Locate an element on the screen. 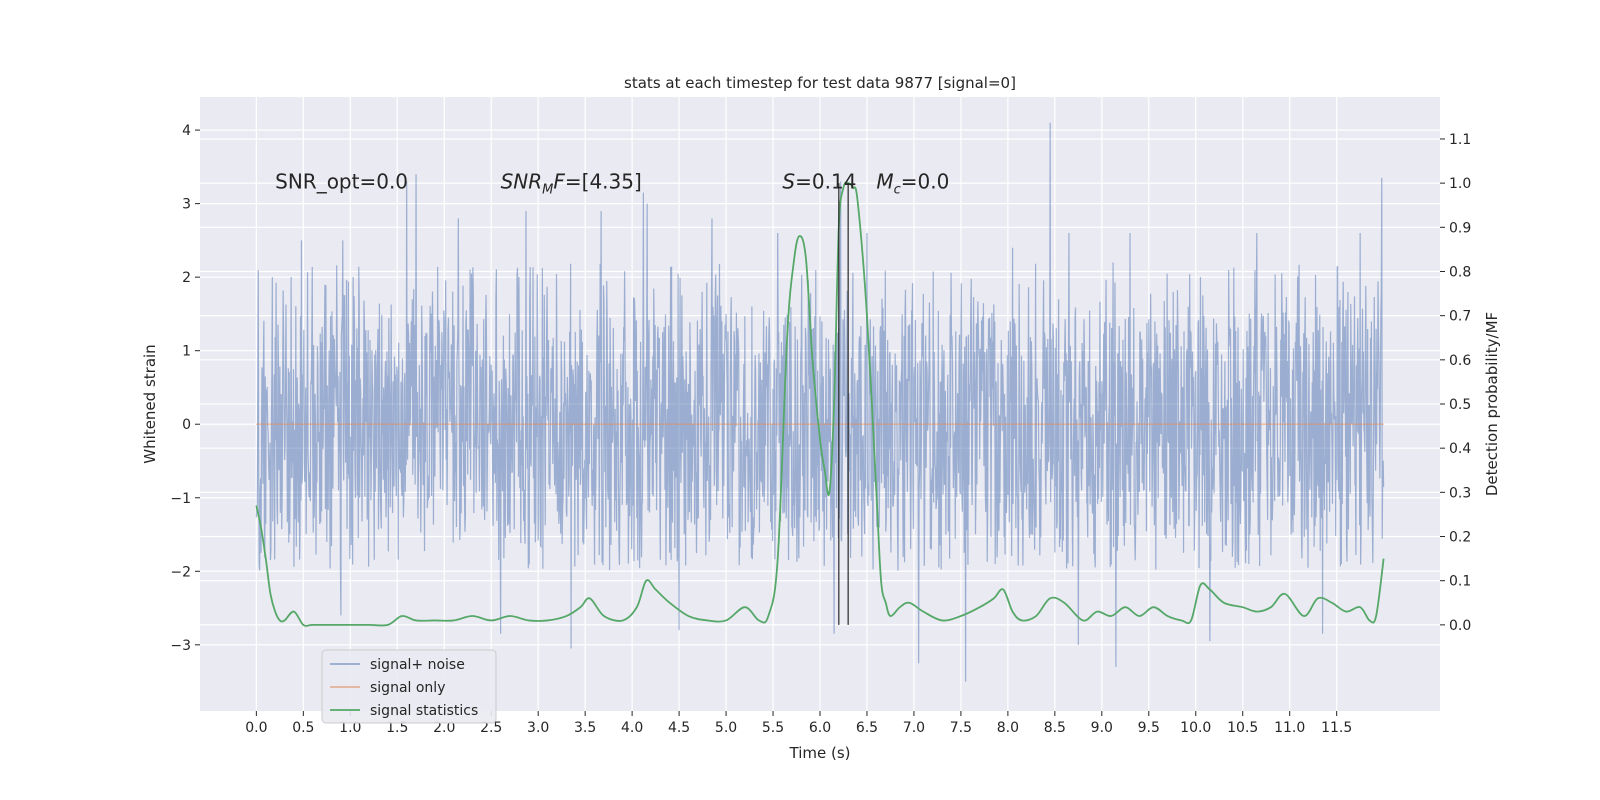  annotation-snr-opt: SNR_opt=0.0 is located at coordinates (341, 182).